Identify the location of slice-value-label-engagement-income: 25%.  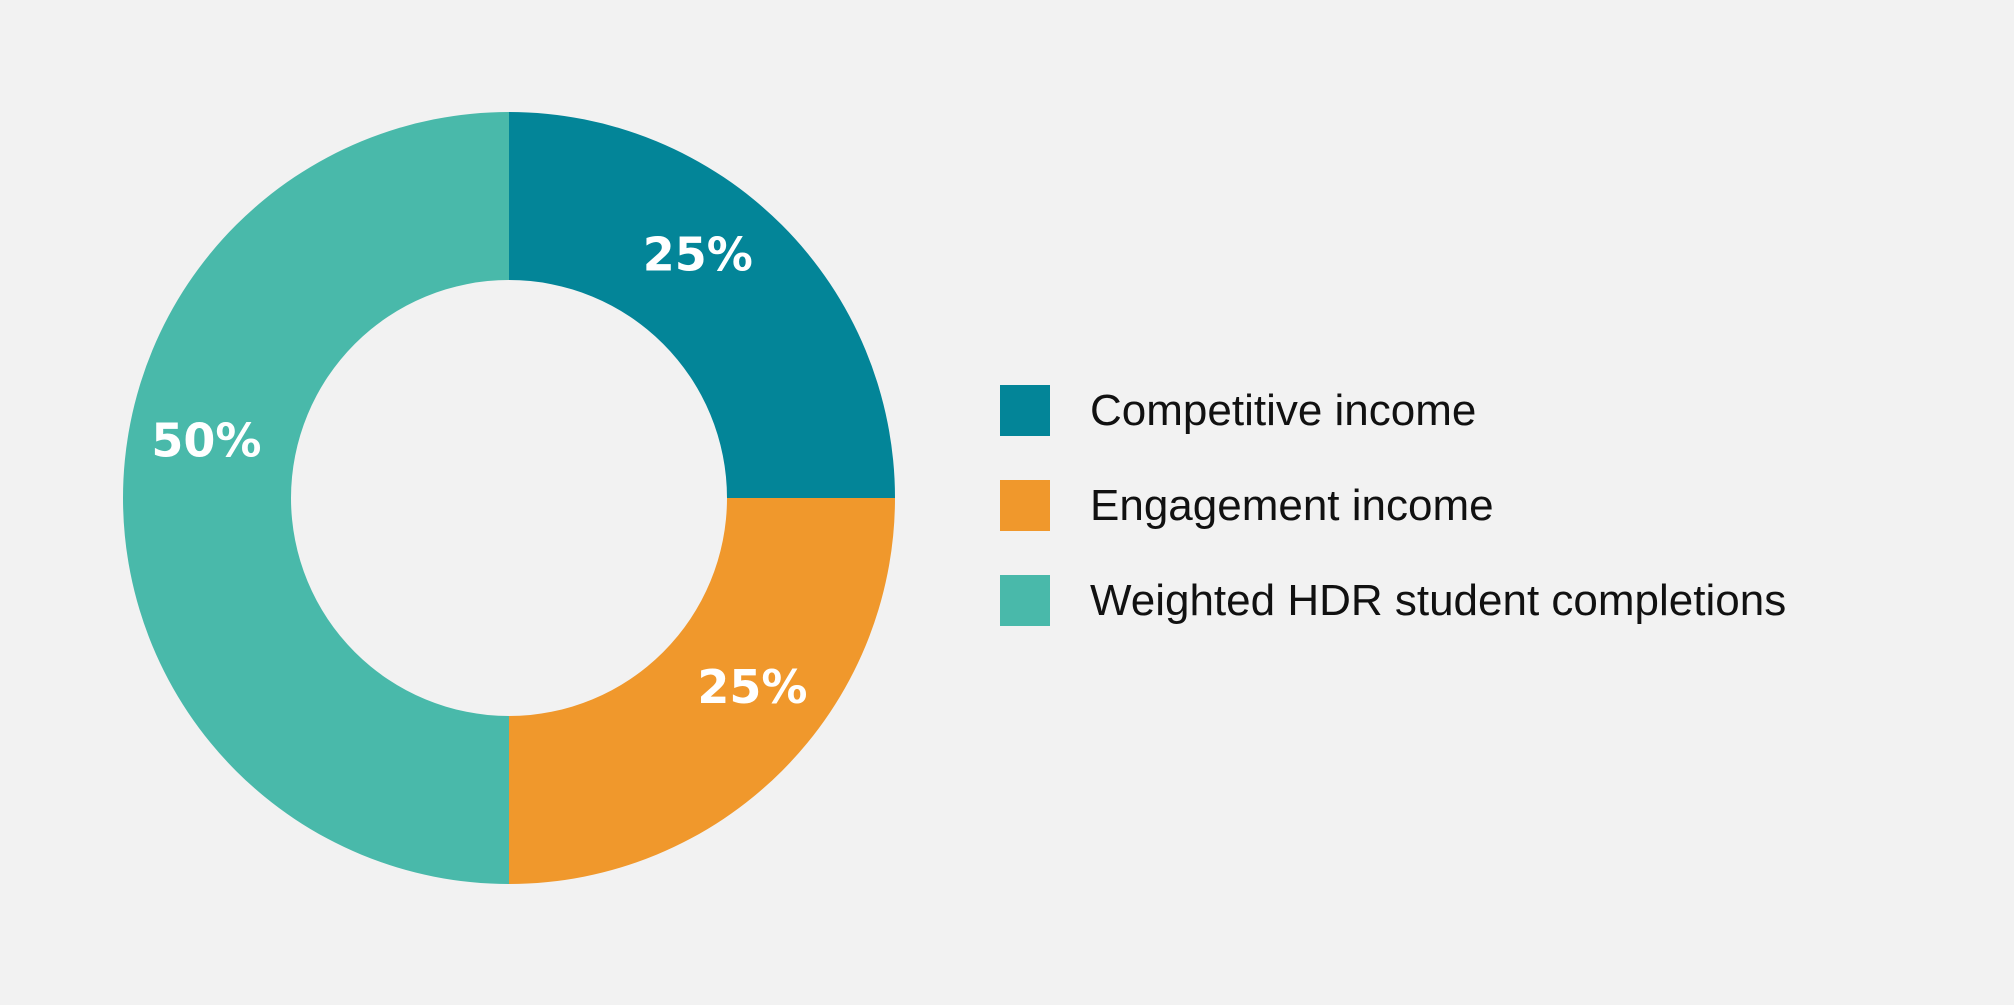
(752, 687).